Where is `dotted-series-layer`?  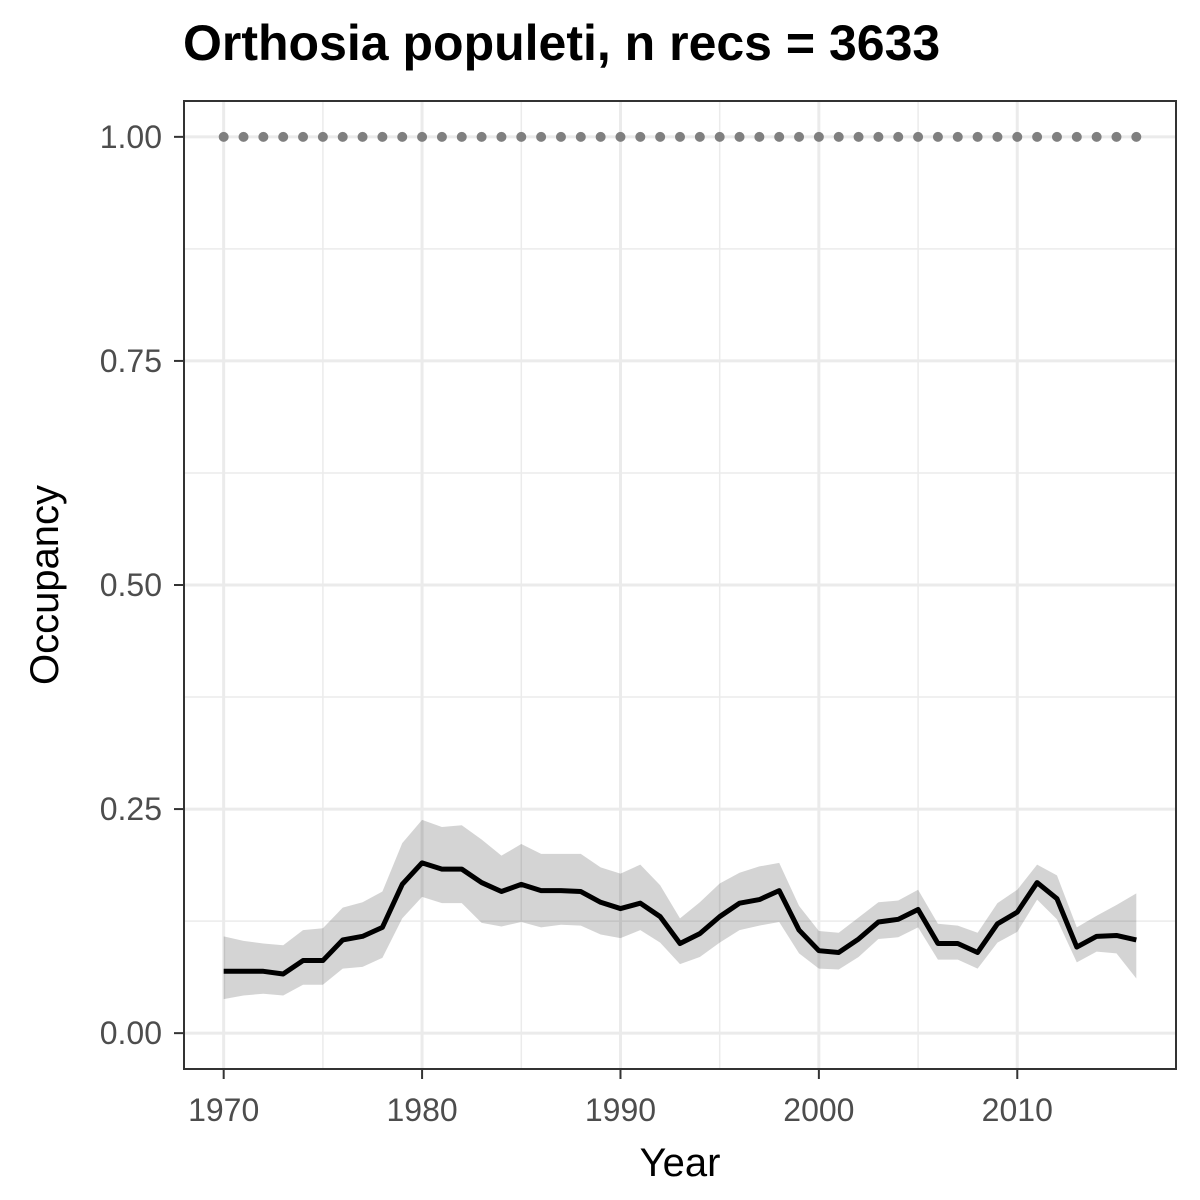 dotted-series-layer is located at coordinates (680, 136).